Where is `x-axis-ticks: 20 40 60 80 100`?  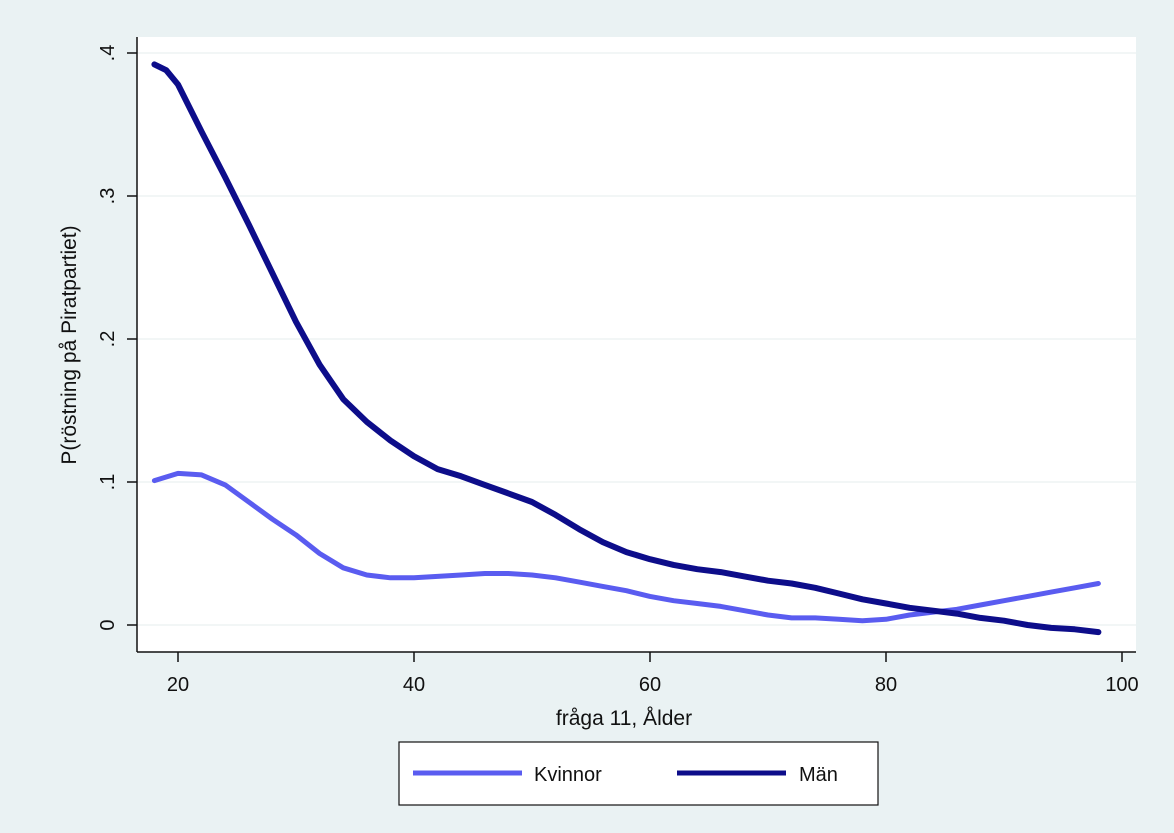 x-axis-ticks: 20 40 60 80 100 is located at coordinates (653, 674).